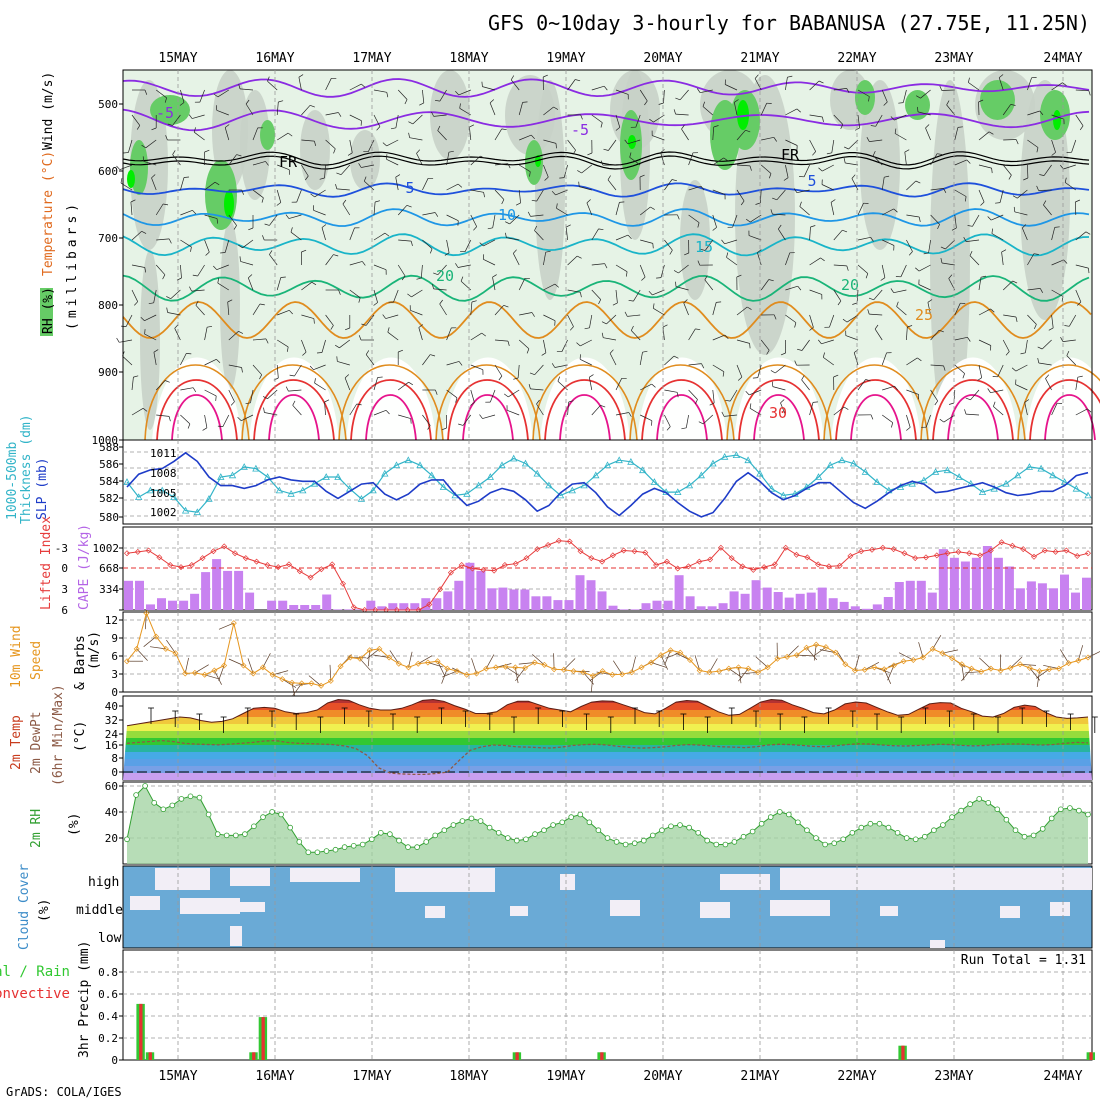  Describe the element at coordinates (607, 649) in the screenshot. I see `wind-speed-series` at that location.